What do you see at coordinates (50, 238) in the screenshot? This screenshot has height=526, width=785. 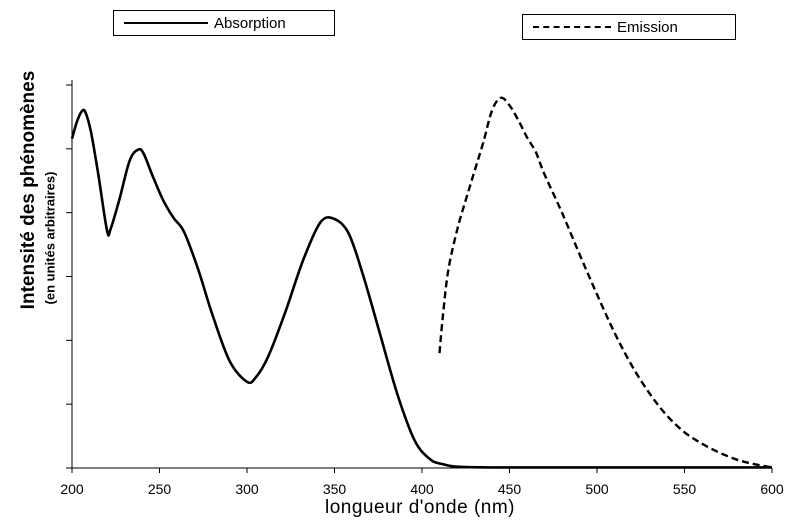 I see `y-axis-sublabel: (en unités arbitraires)` at bounding box center [50, 238].